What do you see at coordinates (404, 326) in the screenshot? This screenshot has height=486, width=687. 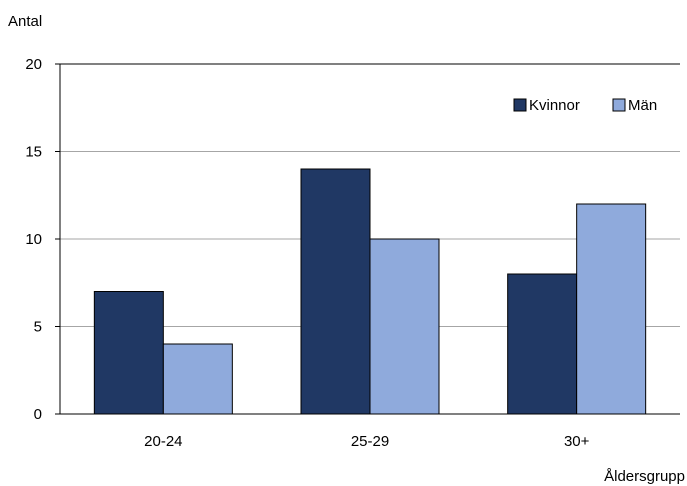 I see `bar-män-25-29` at bounding box center [404, 326].